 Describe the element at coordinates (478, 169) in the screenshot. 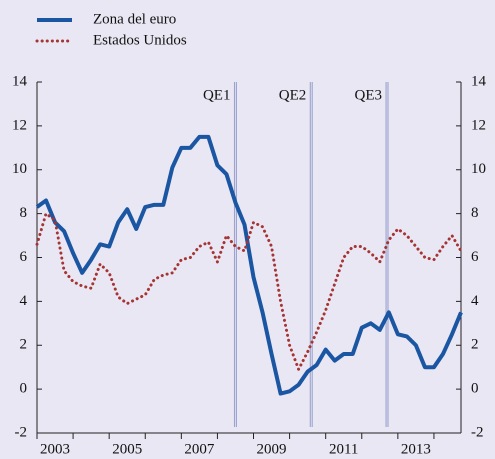

I see `y2-tick-label: 10` at that location.